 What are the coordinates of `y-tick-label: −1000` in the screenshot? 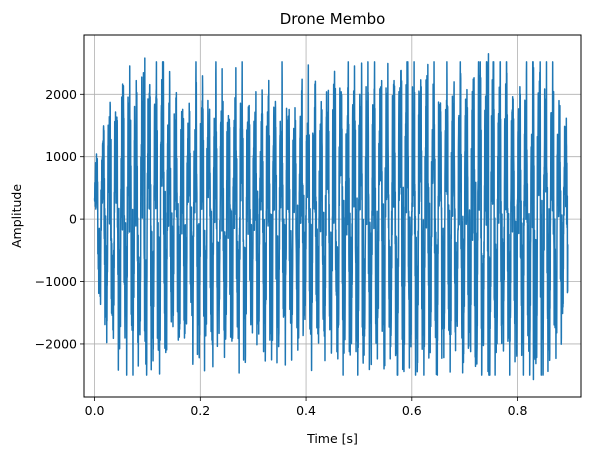 It's located at (56, 281).